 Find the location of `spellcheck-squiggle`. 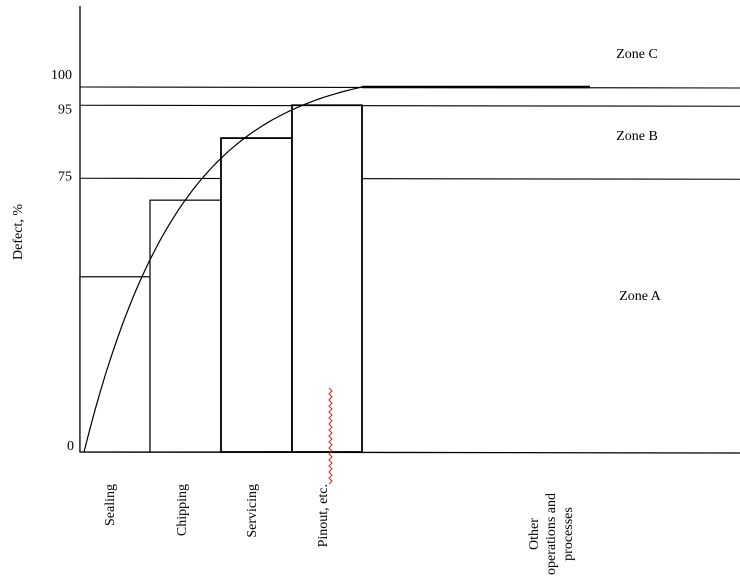

spellcheck-squiggle is located at coordinates (330, 436).